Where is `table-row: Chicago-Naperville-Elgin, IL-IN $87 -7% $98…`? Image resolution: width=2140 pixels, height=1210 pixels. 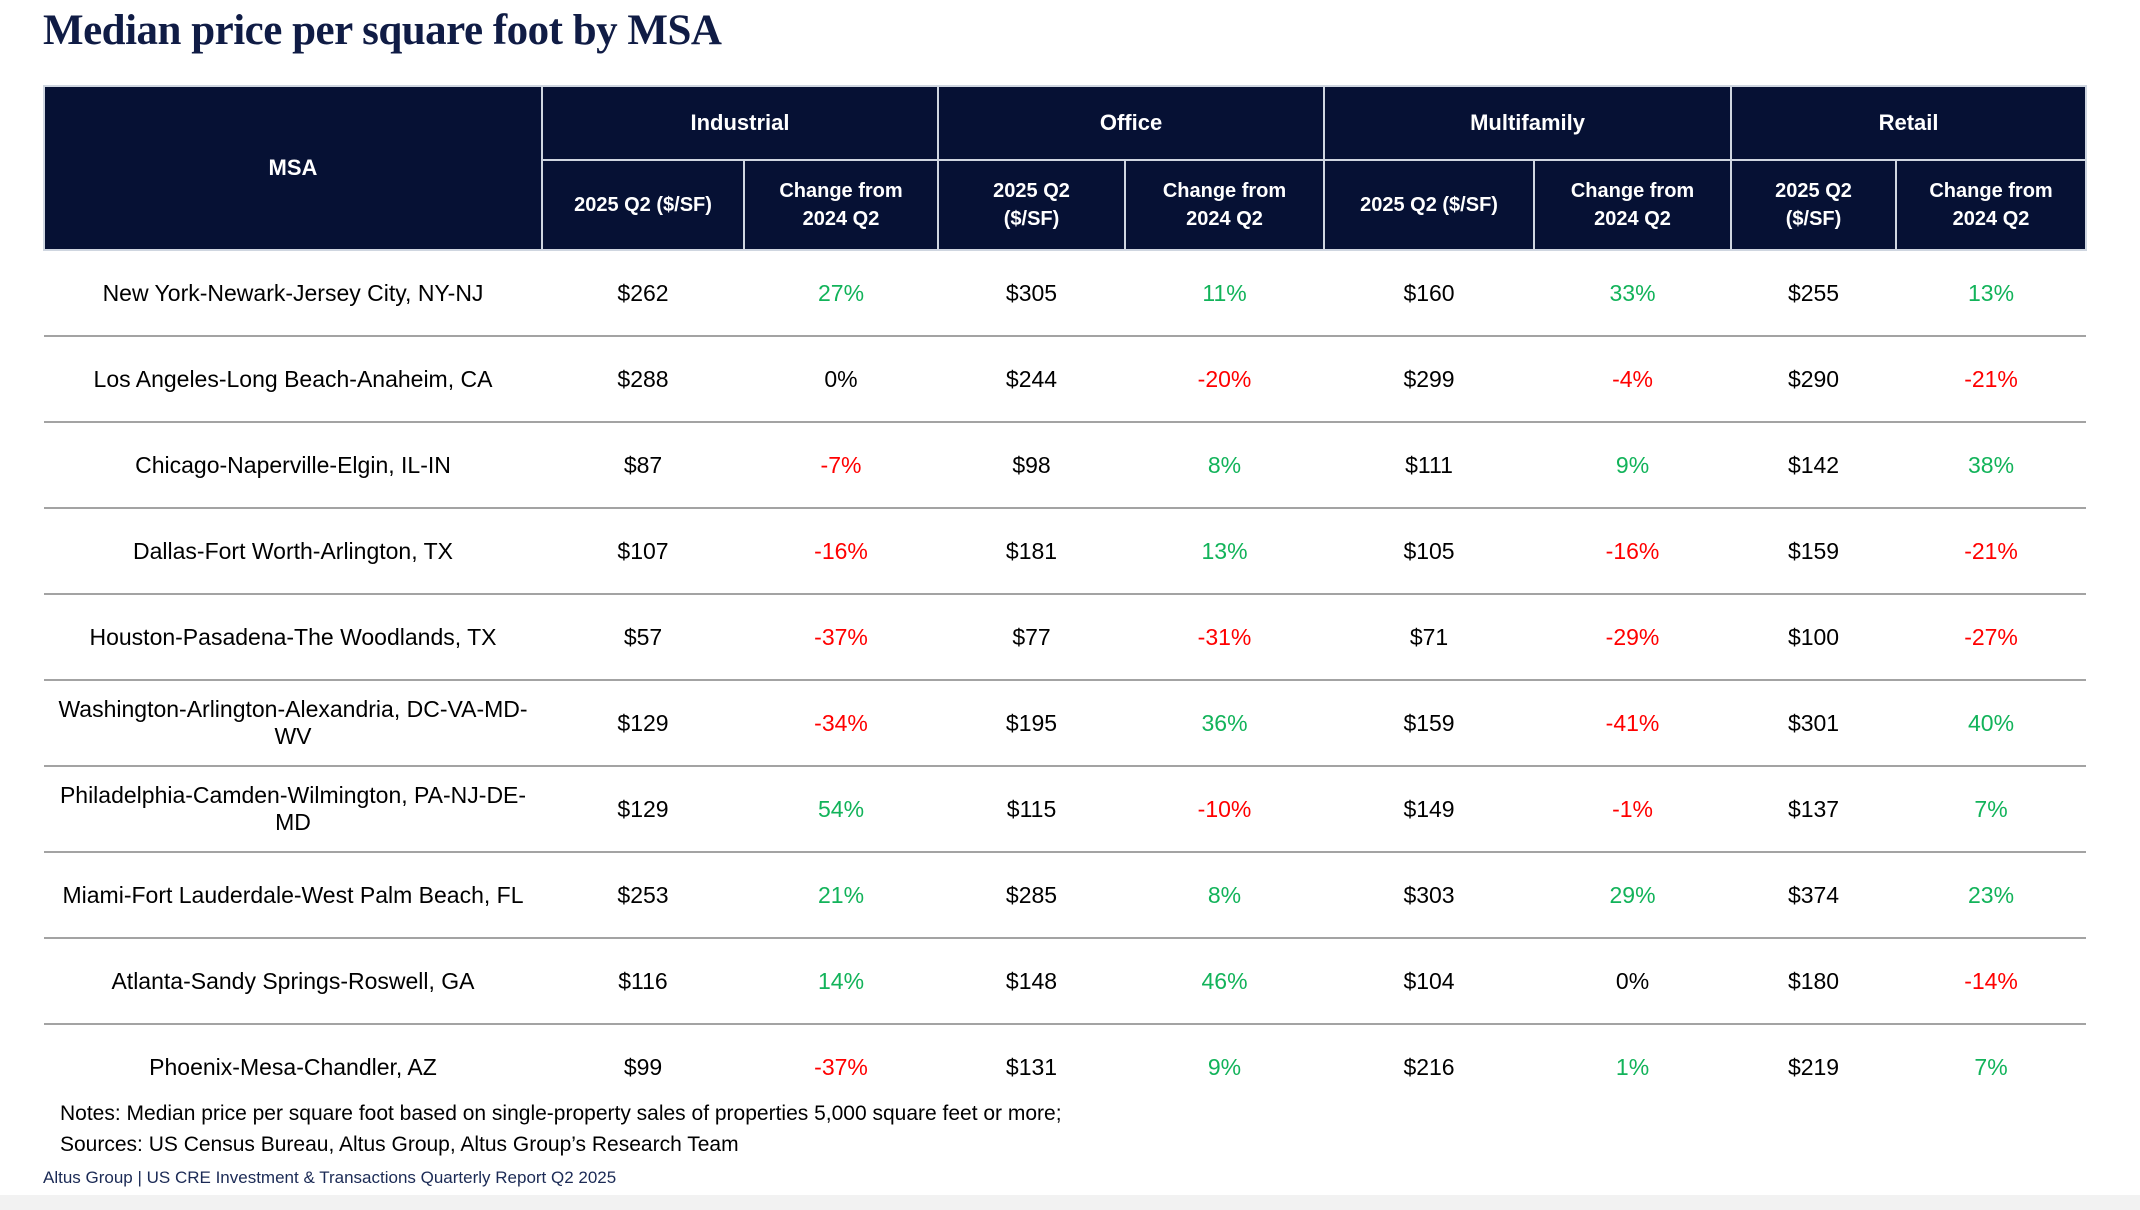 table-row: Chicago-Naperville-Elgin, IL-IN $87 -7% $98… is located at coordinates (1065, 465).